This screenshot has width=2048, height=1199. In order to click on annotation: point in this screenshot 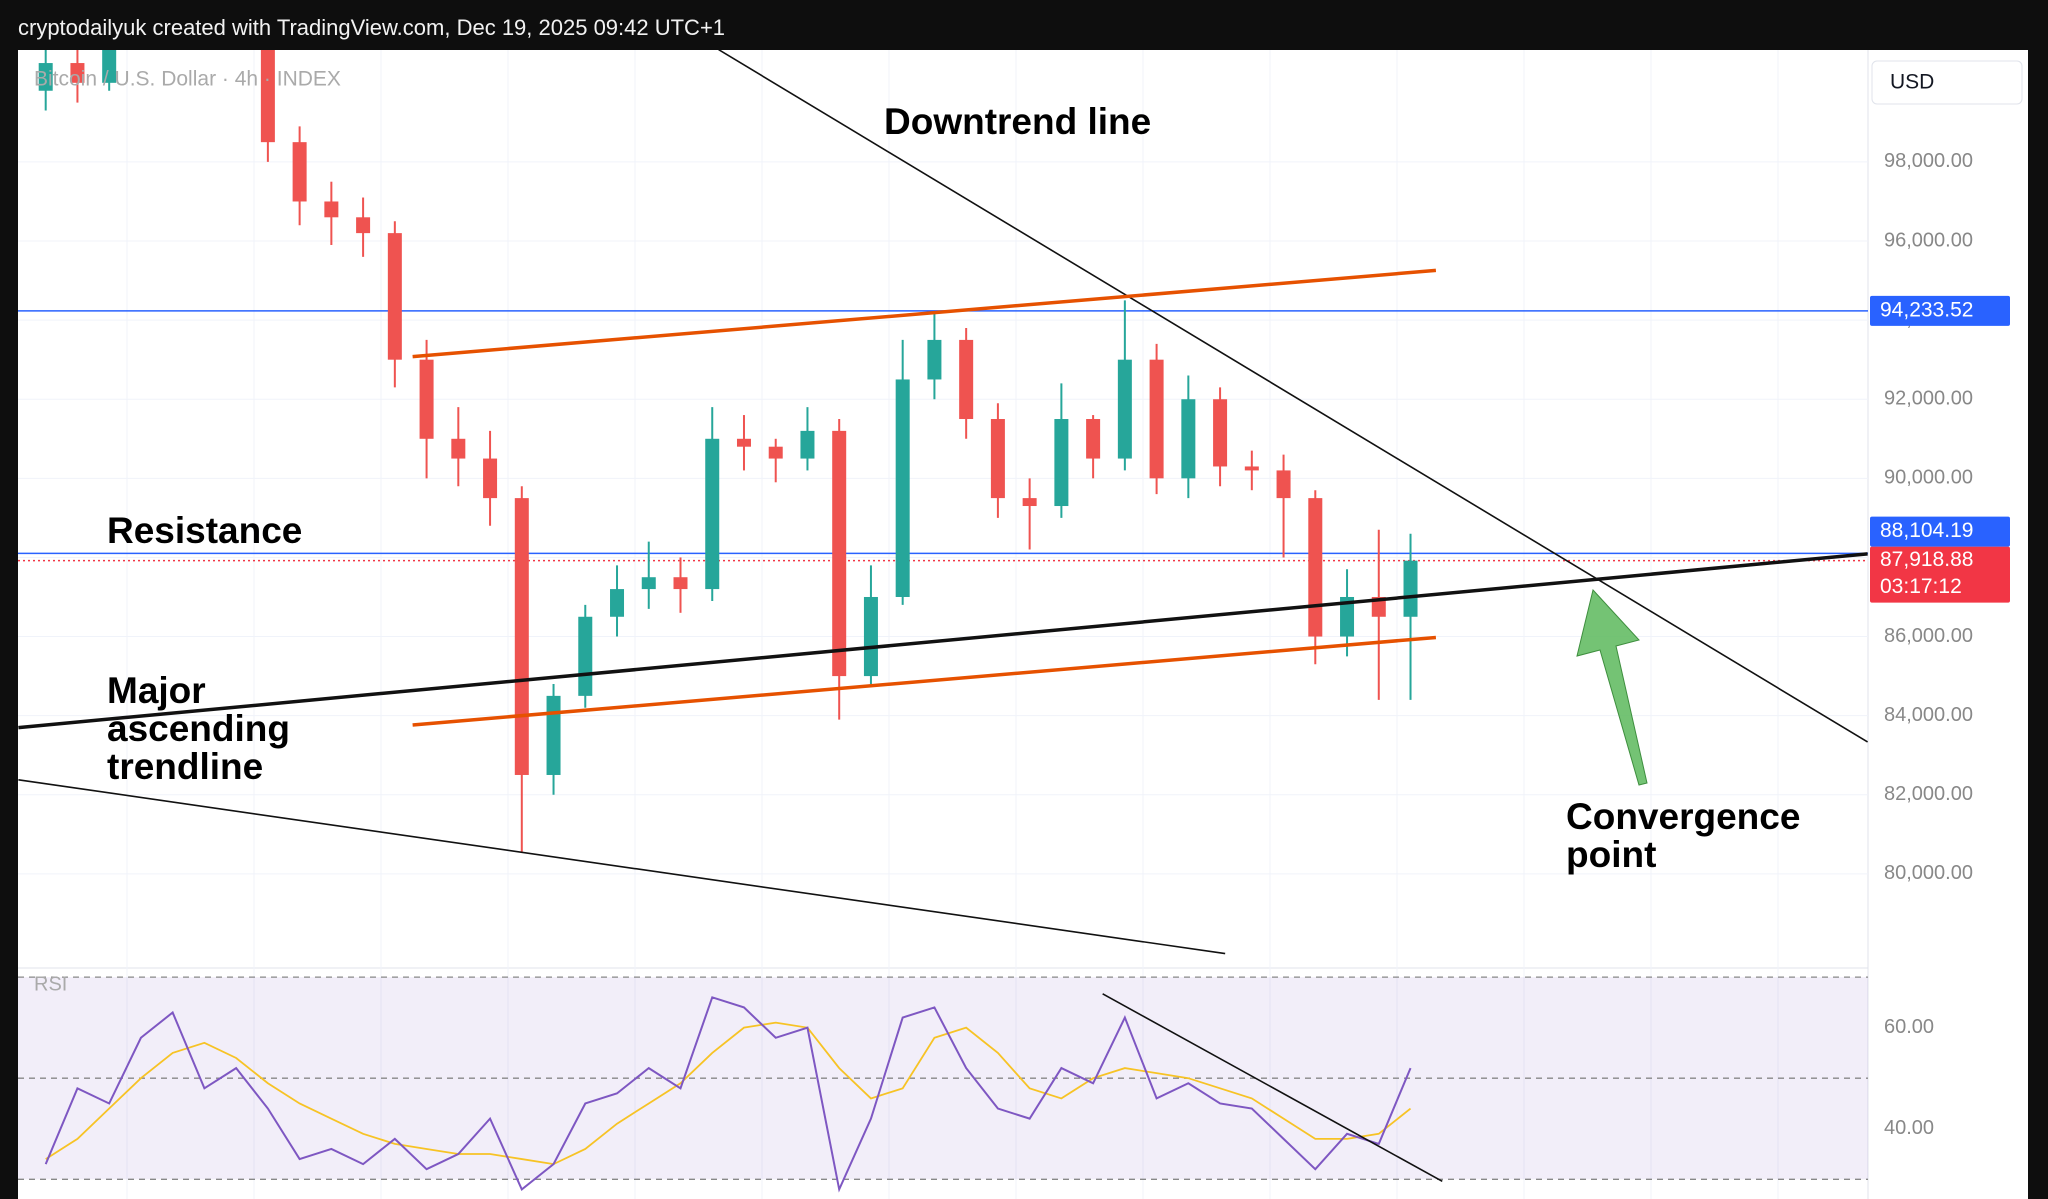, I will do `click(1611, 854)`.